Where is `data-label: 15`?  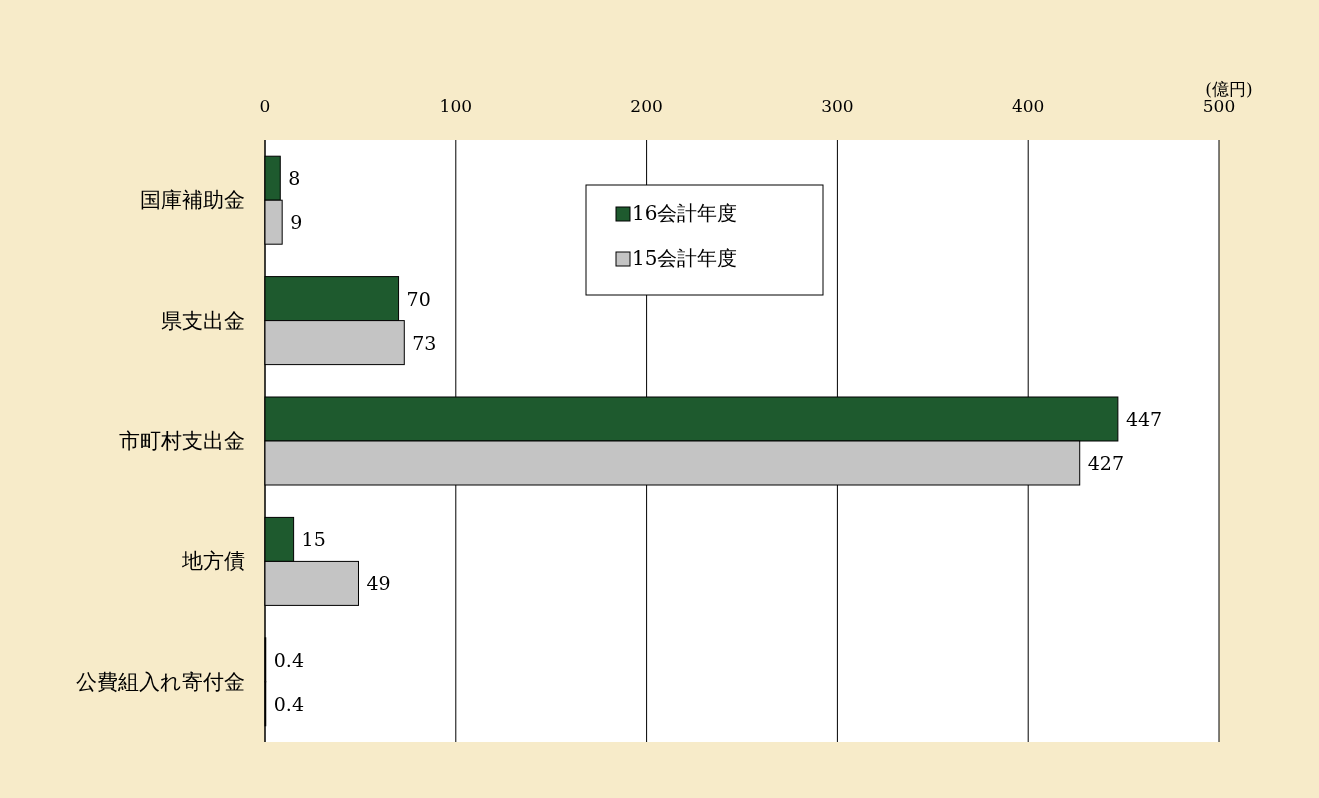
data-label: 15 is located at coordinates (313, 539).